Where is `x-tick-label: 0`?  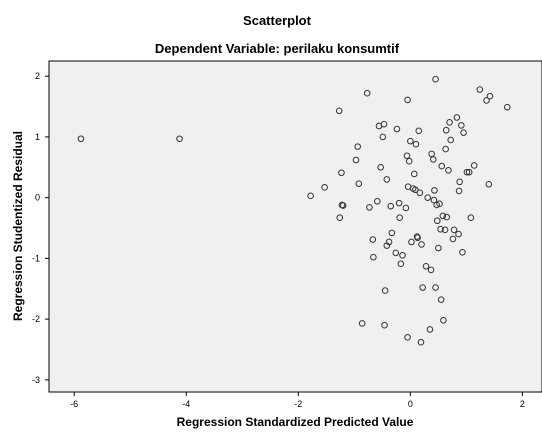 x-tick-label: 0 is located at coordinates (410, 404).